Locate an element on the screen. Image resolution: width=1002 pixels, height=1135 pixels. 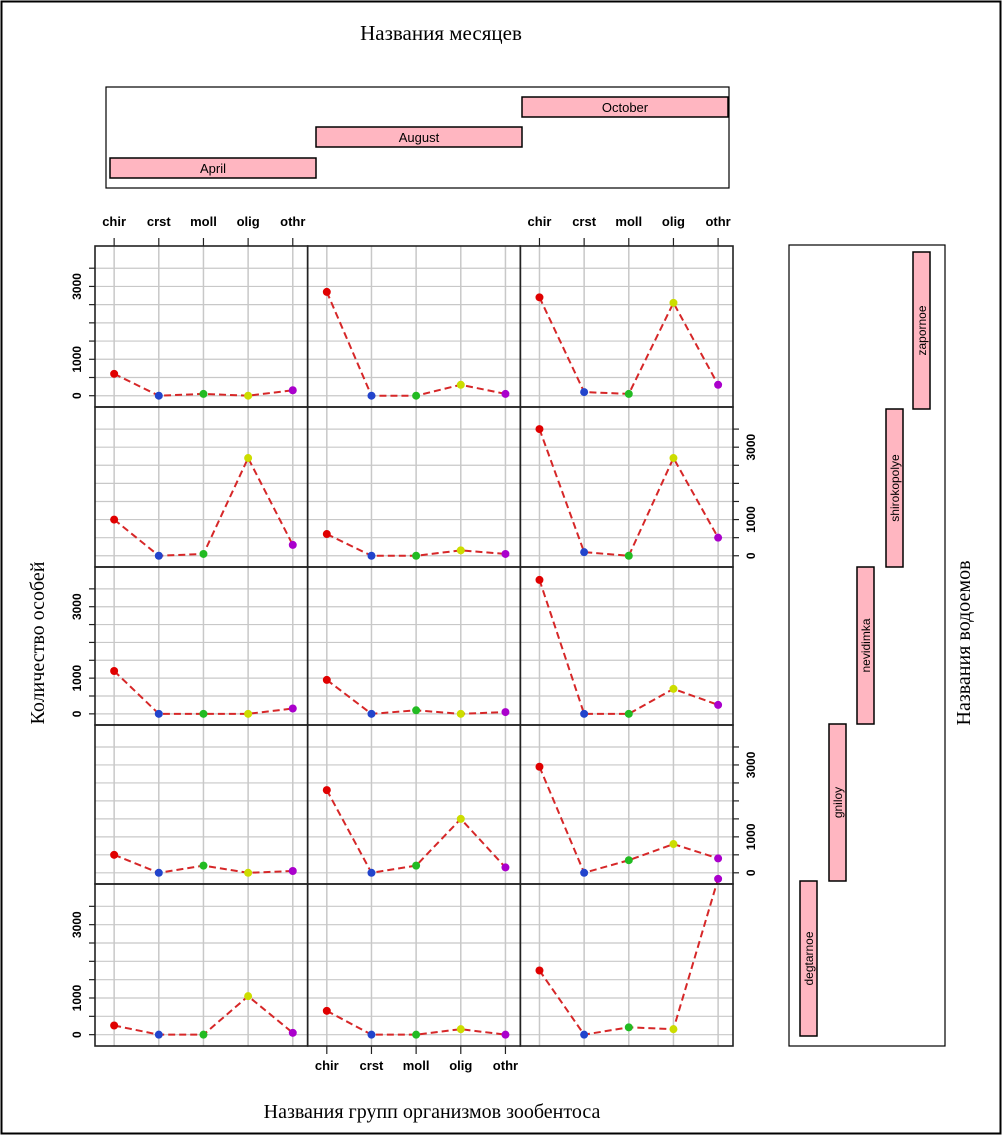
reservoir-label-zapornoe: zapornoe is located at coordinates (922, 330).